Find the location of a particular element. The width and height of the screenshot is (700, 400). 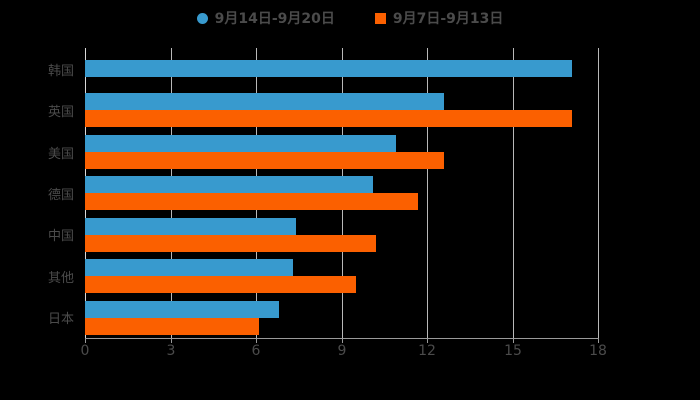

x-axis-label: 18 is located at coordinates (598, 351).